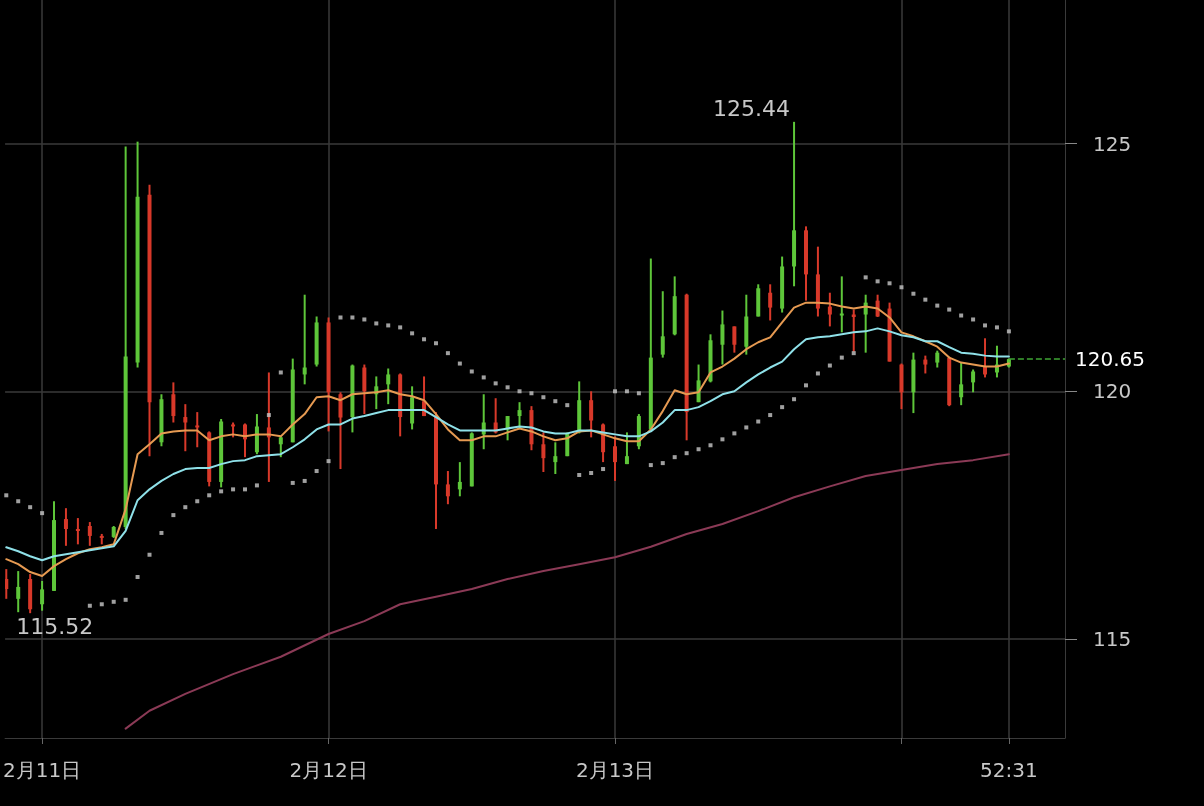 The height and width of the screenshot is (806, 1204). What do you see at coordinates (752, 109) in the screenshot?
I see `annotation: 125.44` at bounding box center [752, 109].